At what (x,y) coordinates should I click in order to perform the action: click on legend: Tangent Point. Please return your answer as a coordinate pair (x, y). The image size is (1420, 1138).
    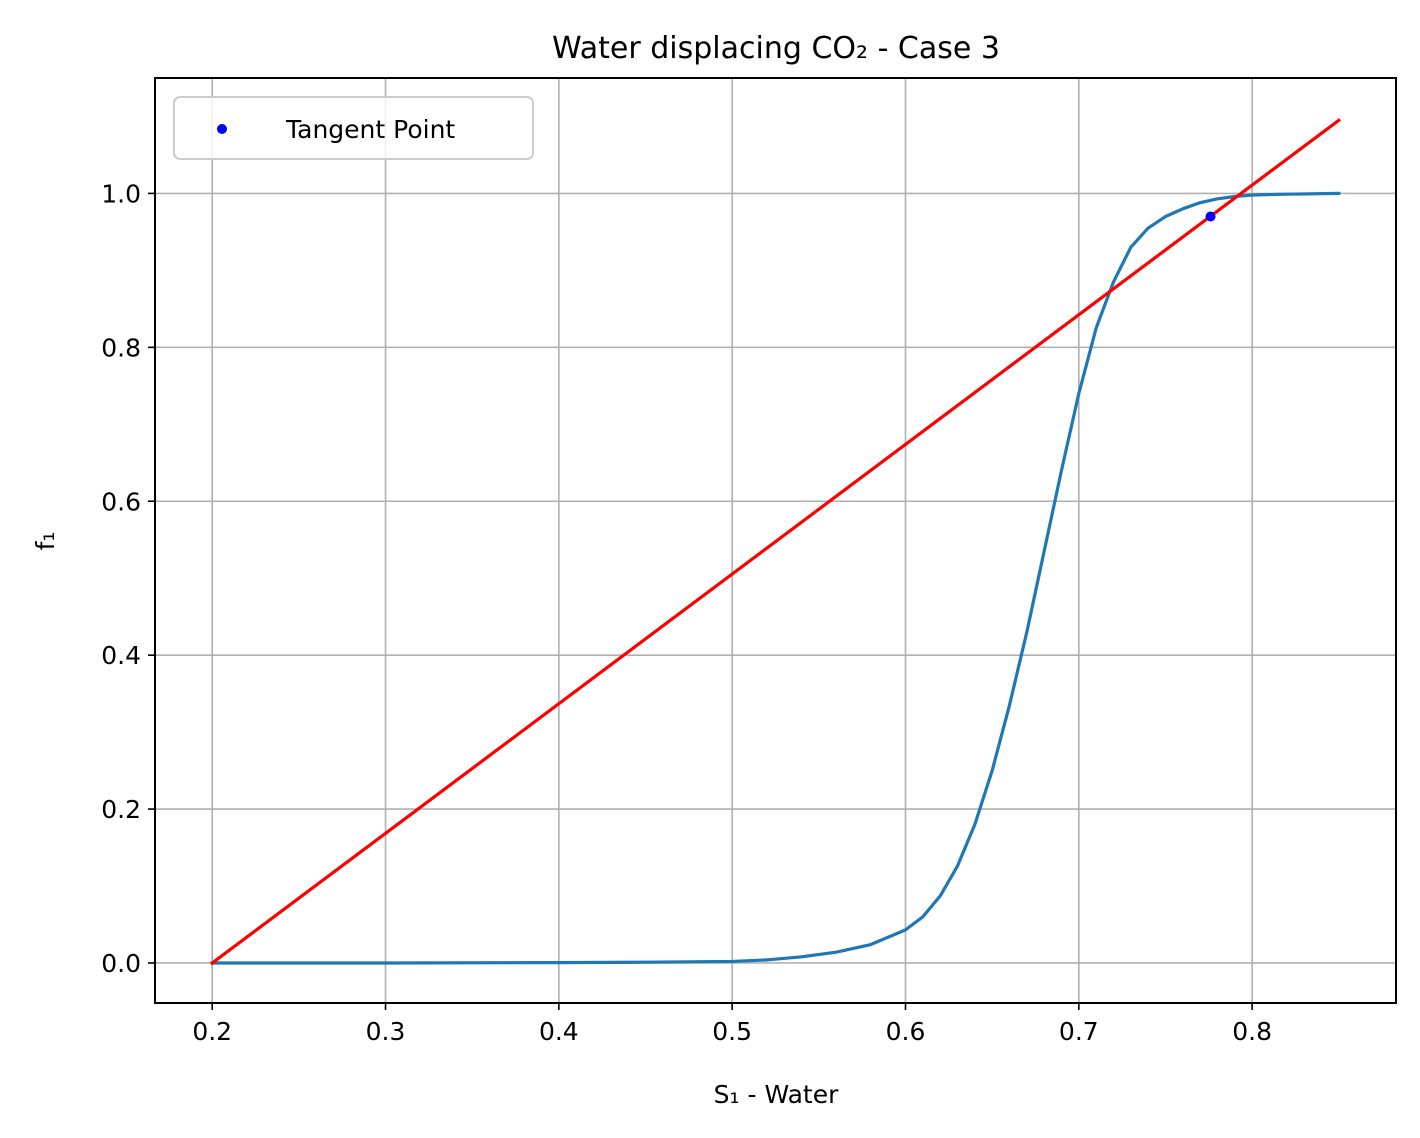
    Looking at the image, I should click on (353, 128).